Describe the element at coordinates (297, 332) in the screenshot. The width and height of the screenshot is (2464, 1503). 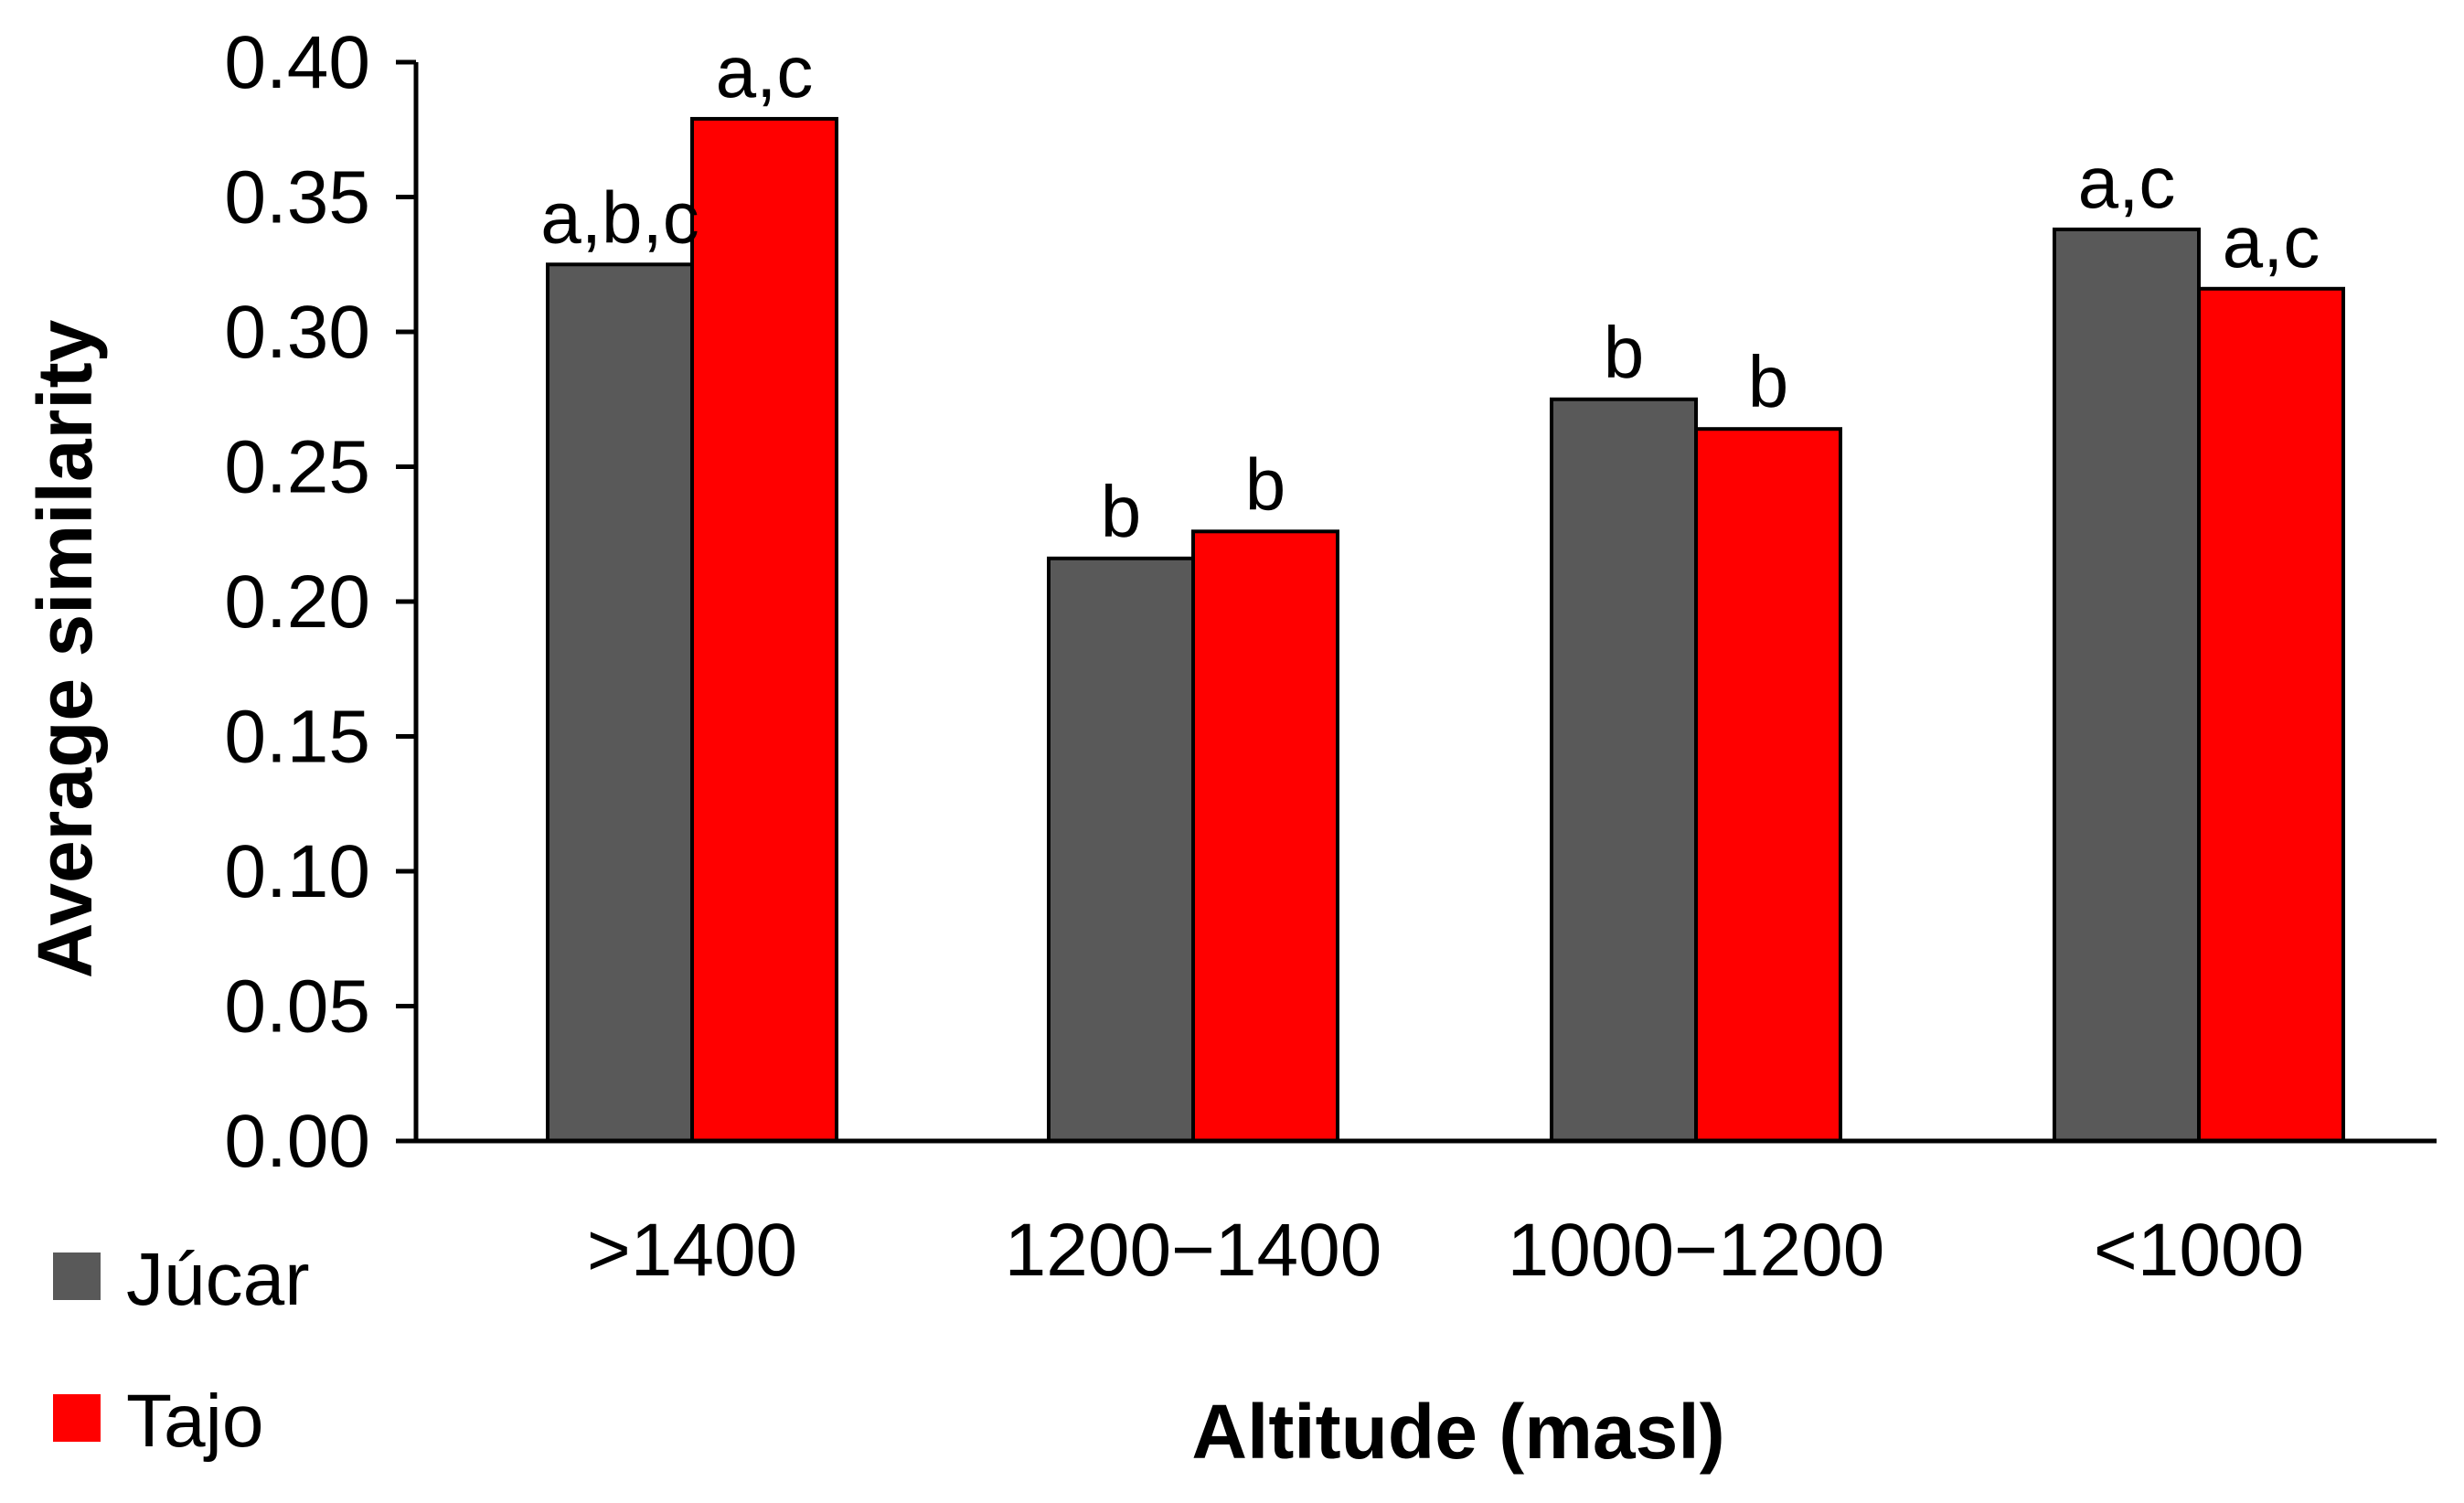
I see `y-tick-label: 0.30` at that location.